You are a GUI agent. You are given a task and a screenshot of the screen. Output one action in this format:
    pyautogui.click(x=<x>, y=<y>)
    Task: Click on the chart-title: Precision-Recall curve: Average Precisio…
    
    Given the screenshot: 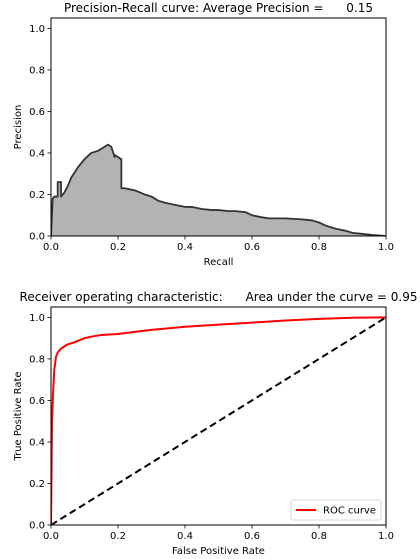 What is the action you would take?
    pyautogui.click(x=218, y=8)
    